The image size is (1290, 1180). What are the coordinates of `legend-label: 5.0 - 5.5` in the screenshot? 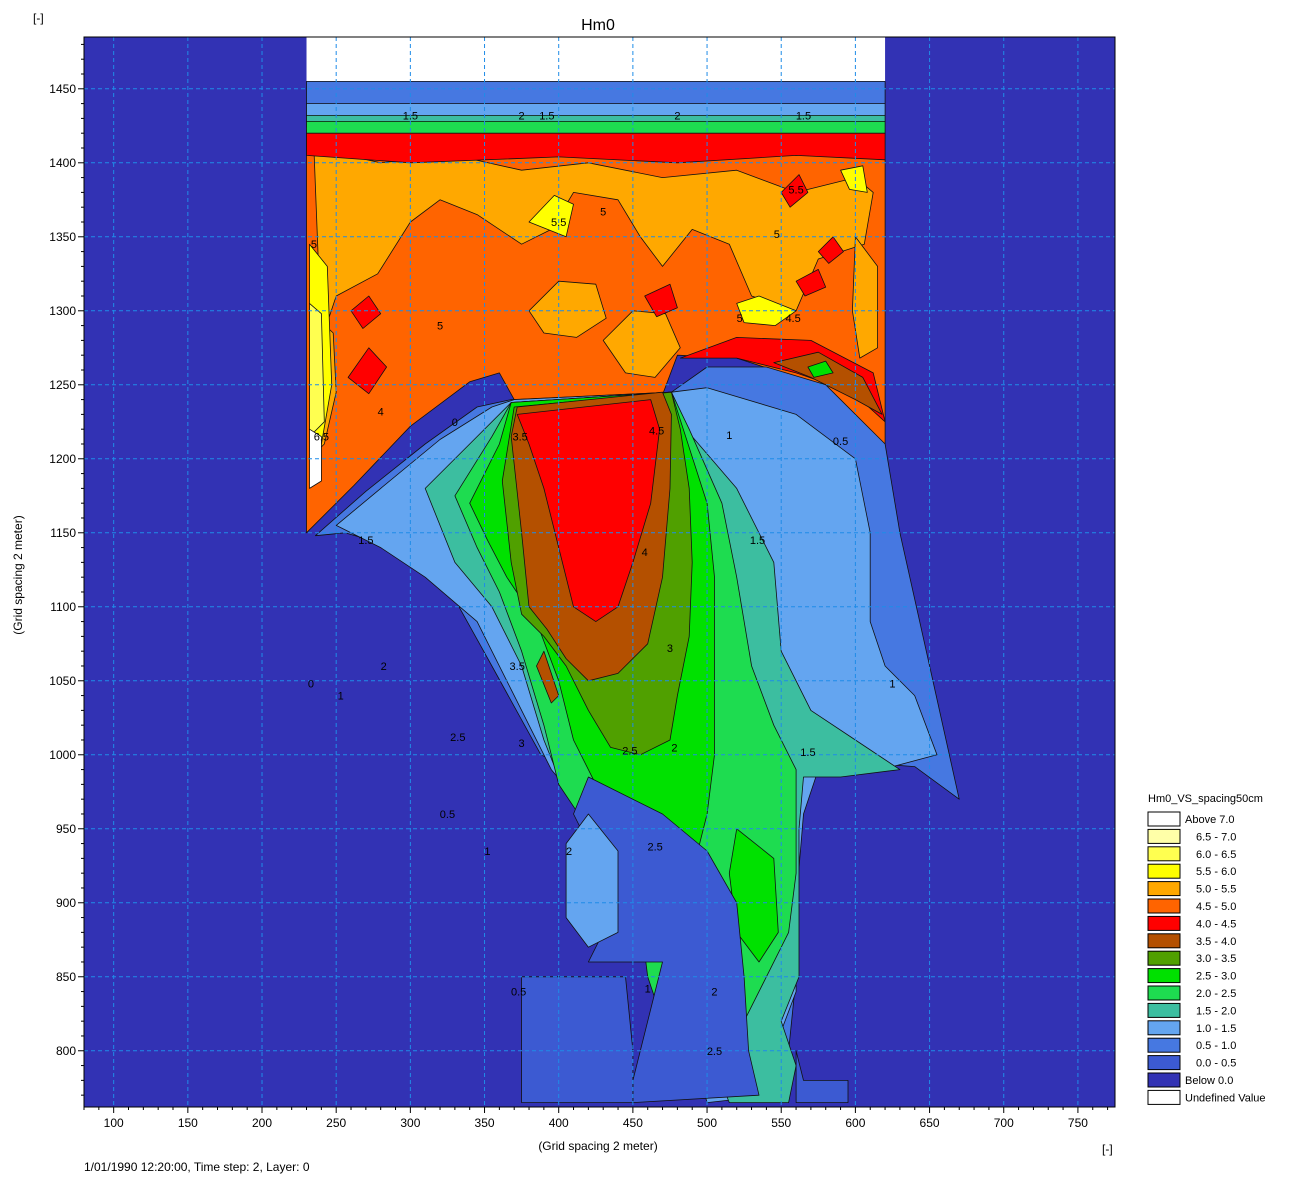 It's located at (1216, 890).